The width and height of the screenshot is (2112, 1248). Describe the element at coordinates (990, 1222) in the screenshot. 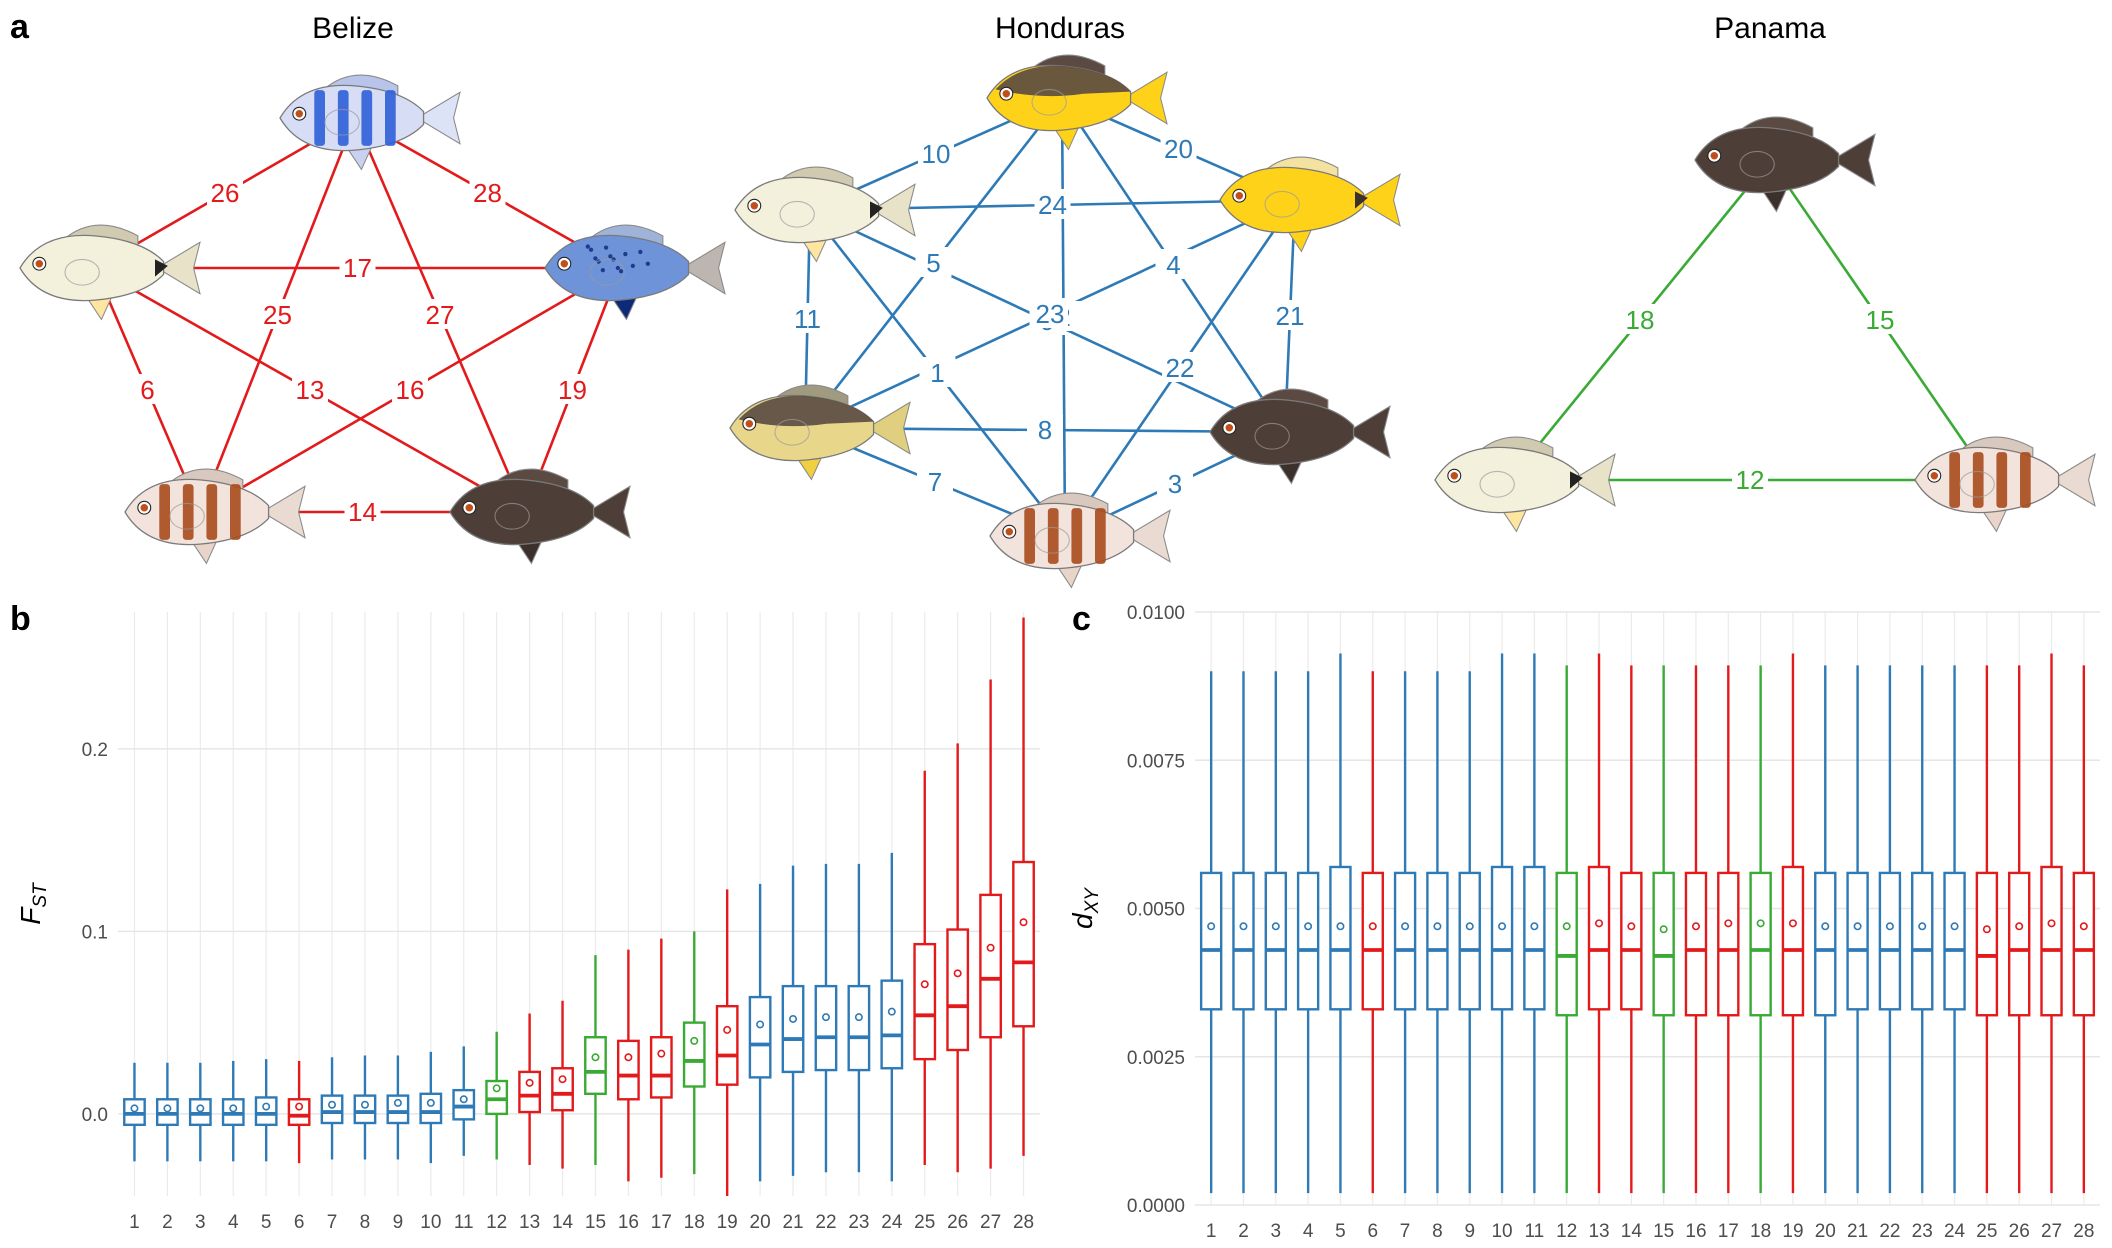

I see `x-tick-label: 27` at that location.